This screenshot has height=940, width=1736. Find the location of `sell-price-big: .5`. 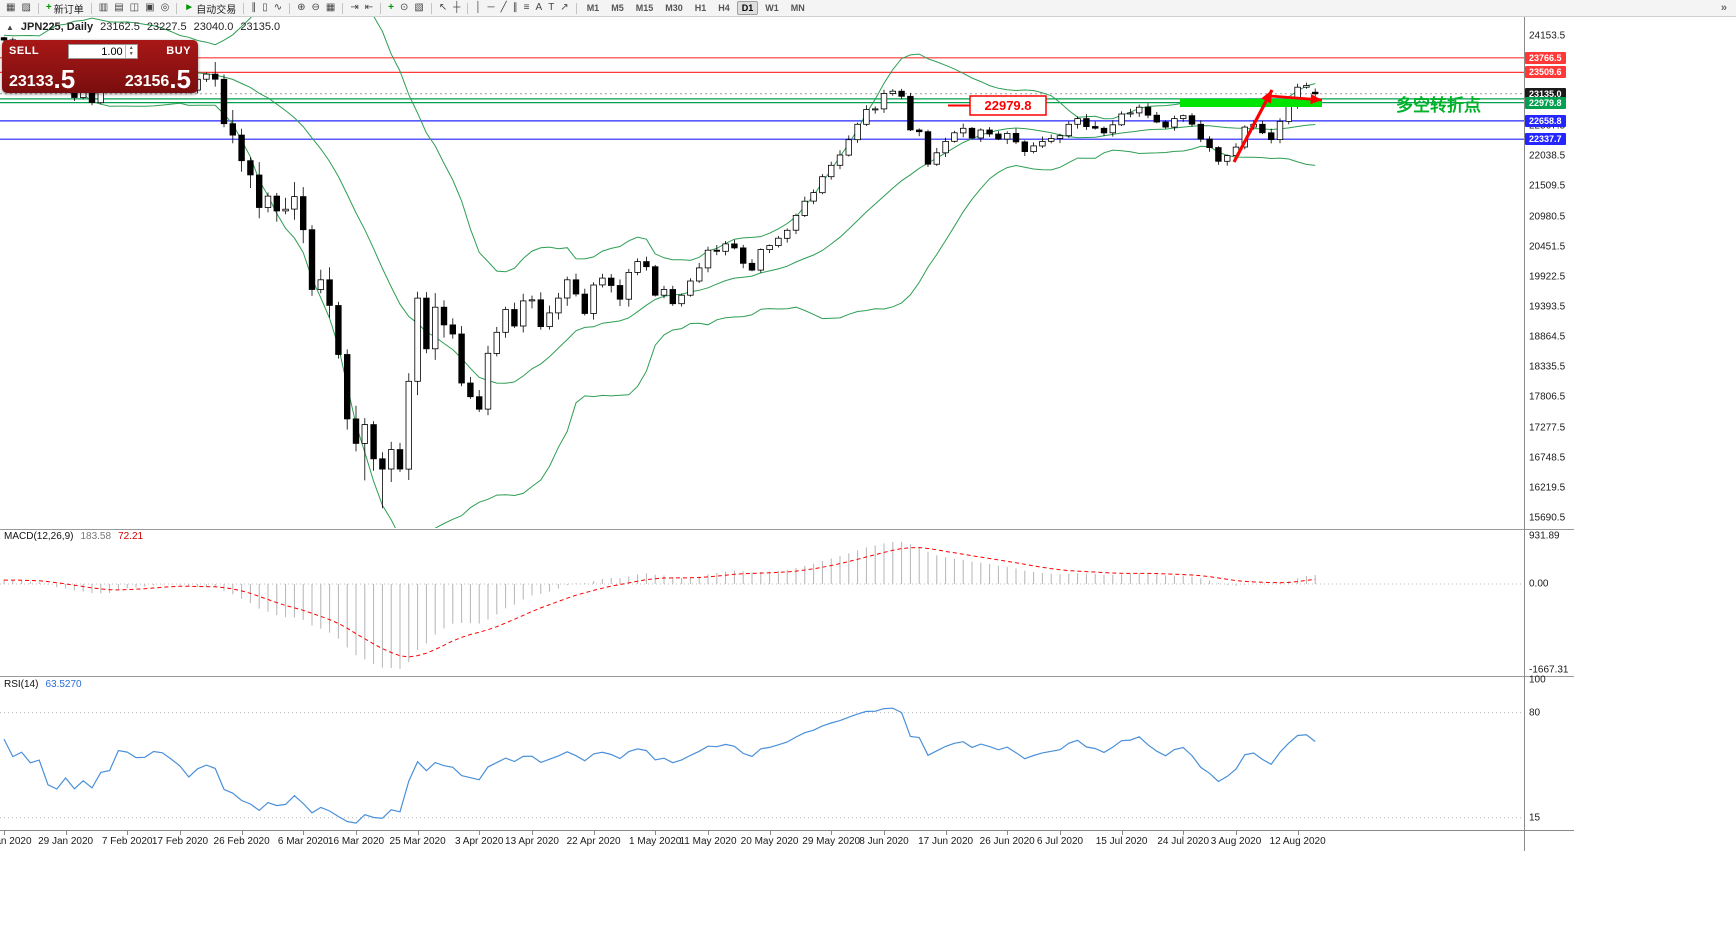

sell-price-big: .5 is located at coordinates (64, 79).